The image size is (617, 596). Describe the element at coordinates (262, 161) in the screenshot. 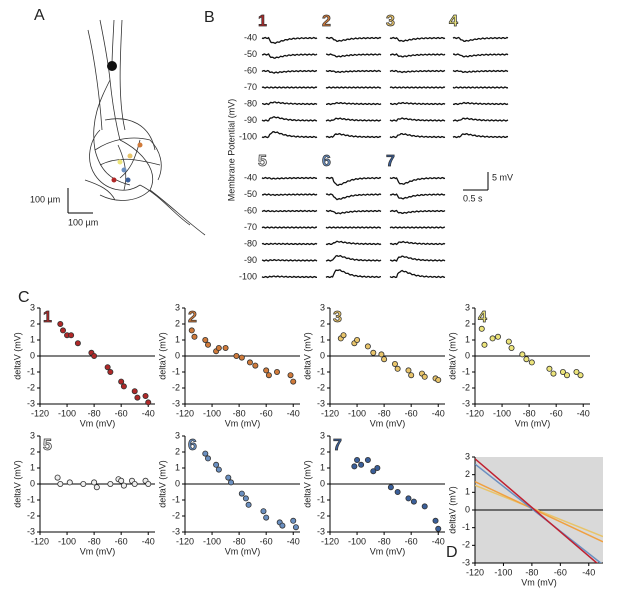

I see `cell-label: 5` at that location.